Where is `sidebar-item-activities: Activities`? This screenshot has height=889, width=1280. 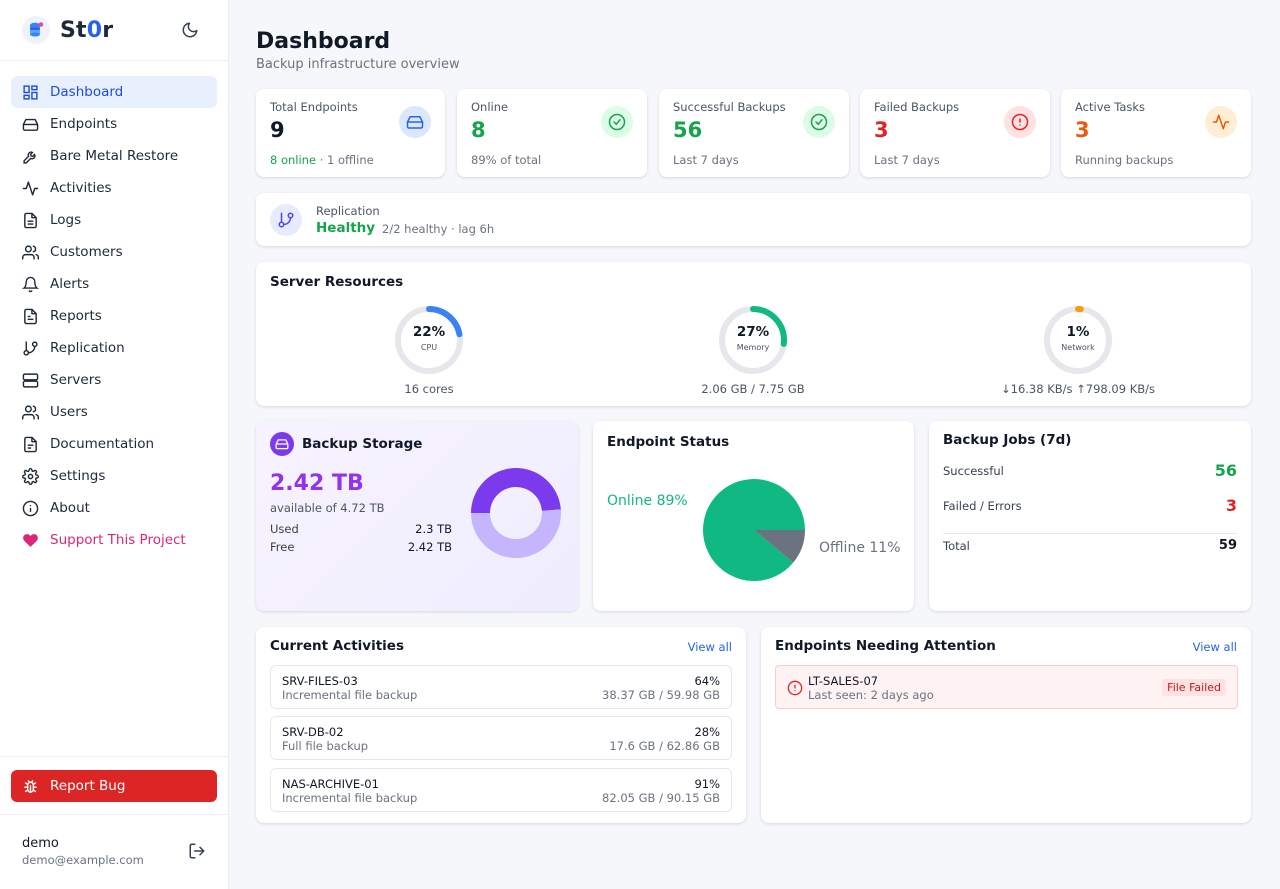
sidebar-item-activities: Activities is located at coordinates (114, 188).